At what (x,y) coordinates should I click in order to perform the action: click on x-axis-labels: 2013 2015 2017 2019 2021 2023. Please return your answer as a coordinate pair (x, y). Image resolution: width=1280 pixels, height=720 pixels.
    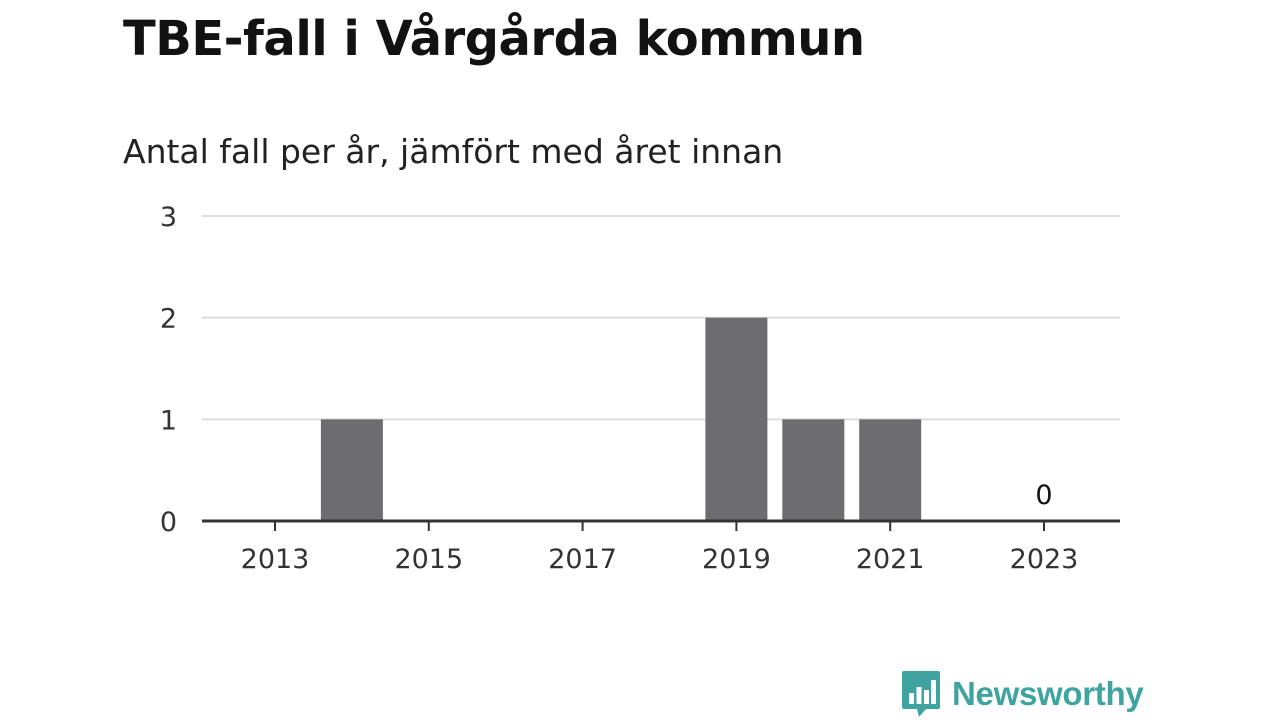
    Looking at the image, I should click on (660, 559).